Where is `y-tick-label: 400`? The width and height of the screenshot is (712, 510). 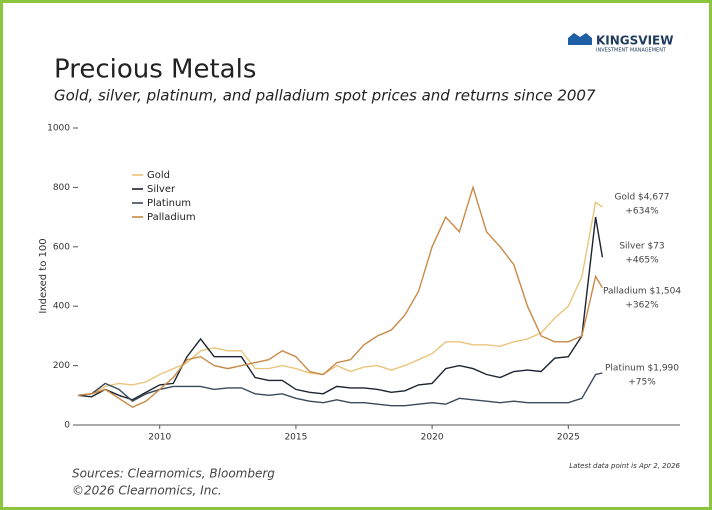
y-tick-label: 400 is located at coordinates (61, 307).